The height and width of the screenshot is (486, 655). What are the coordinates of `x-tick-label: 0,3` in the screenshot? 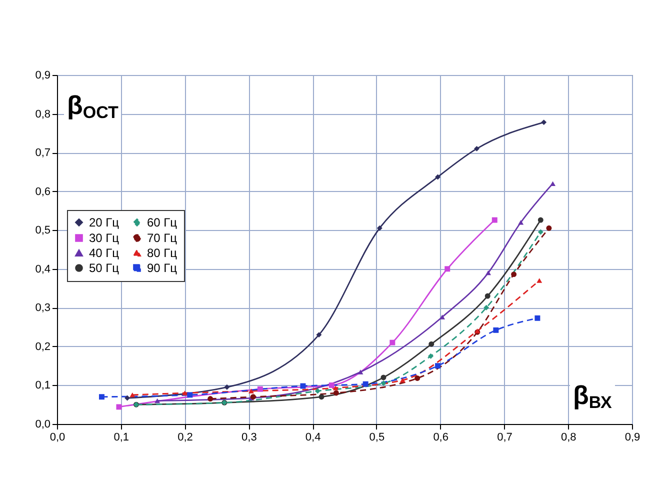 It's located at (249, 438).